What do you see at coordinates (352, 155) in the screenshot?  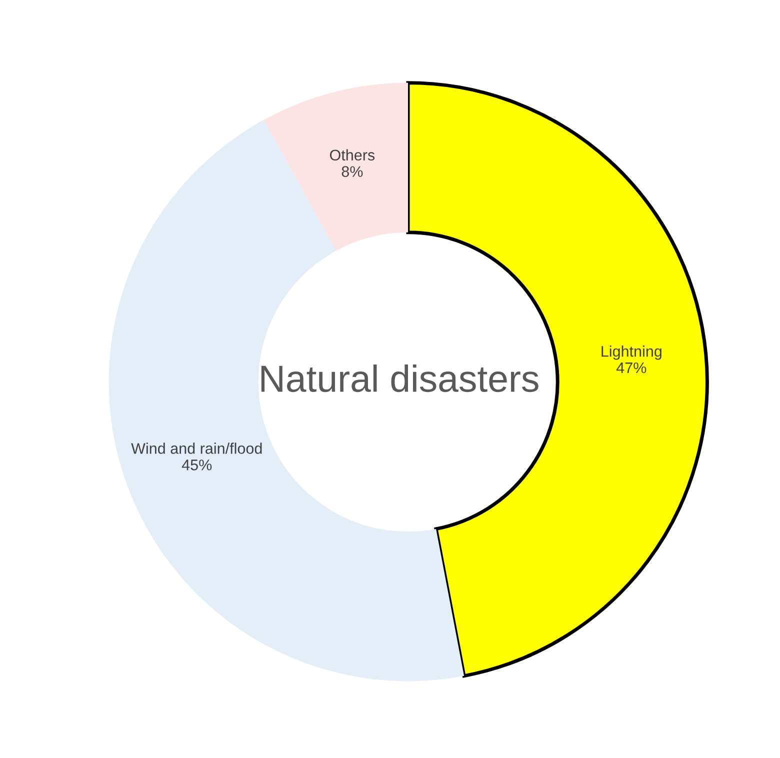 I see `slice-label: Others` at bounding box center [352, 155].